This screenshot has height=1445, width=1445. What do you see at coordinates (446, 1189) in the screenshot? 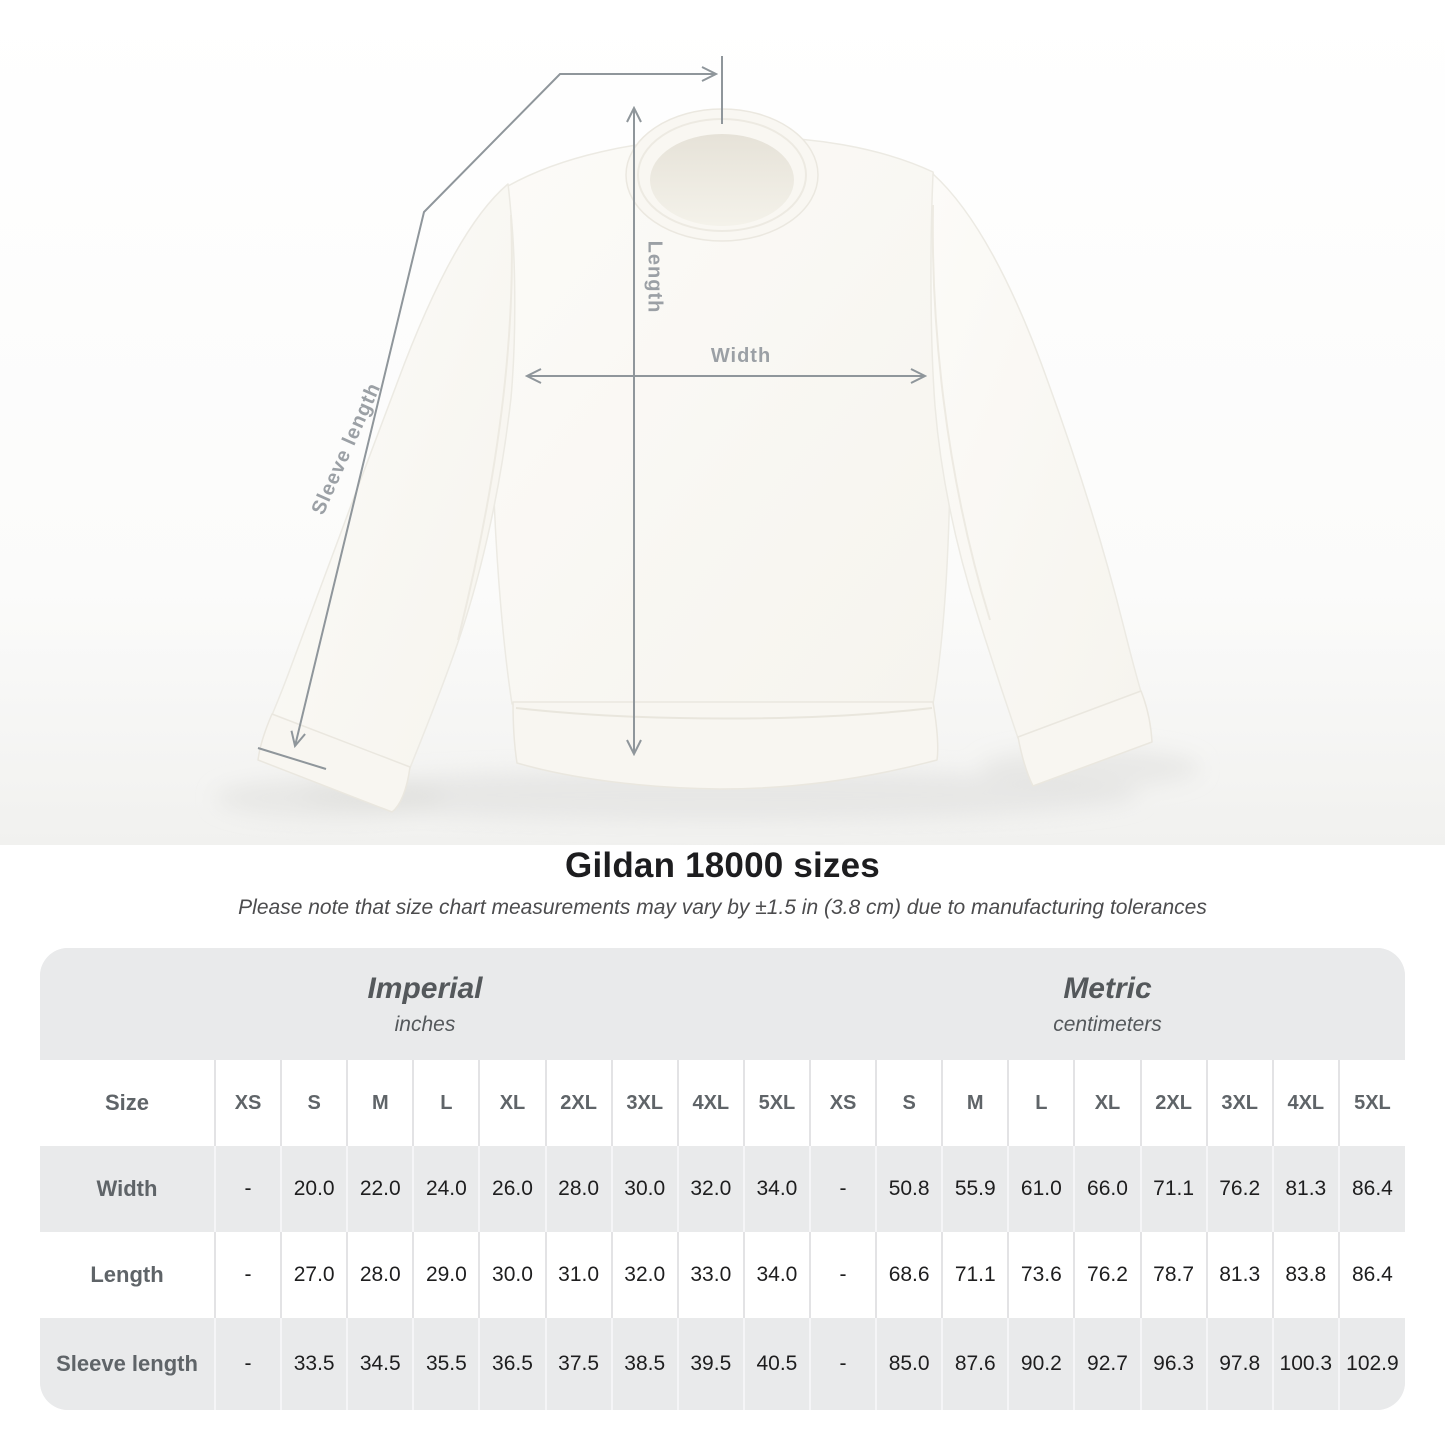
I see `value-cell: 24.0` at bounding box center [446, 1189].